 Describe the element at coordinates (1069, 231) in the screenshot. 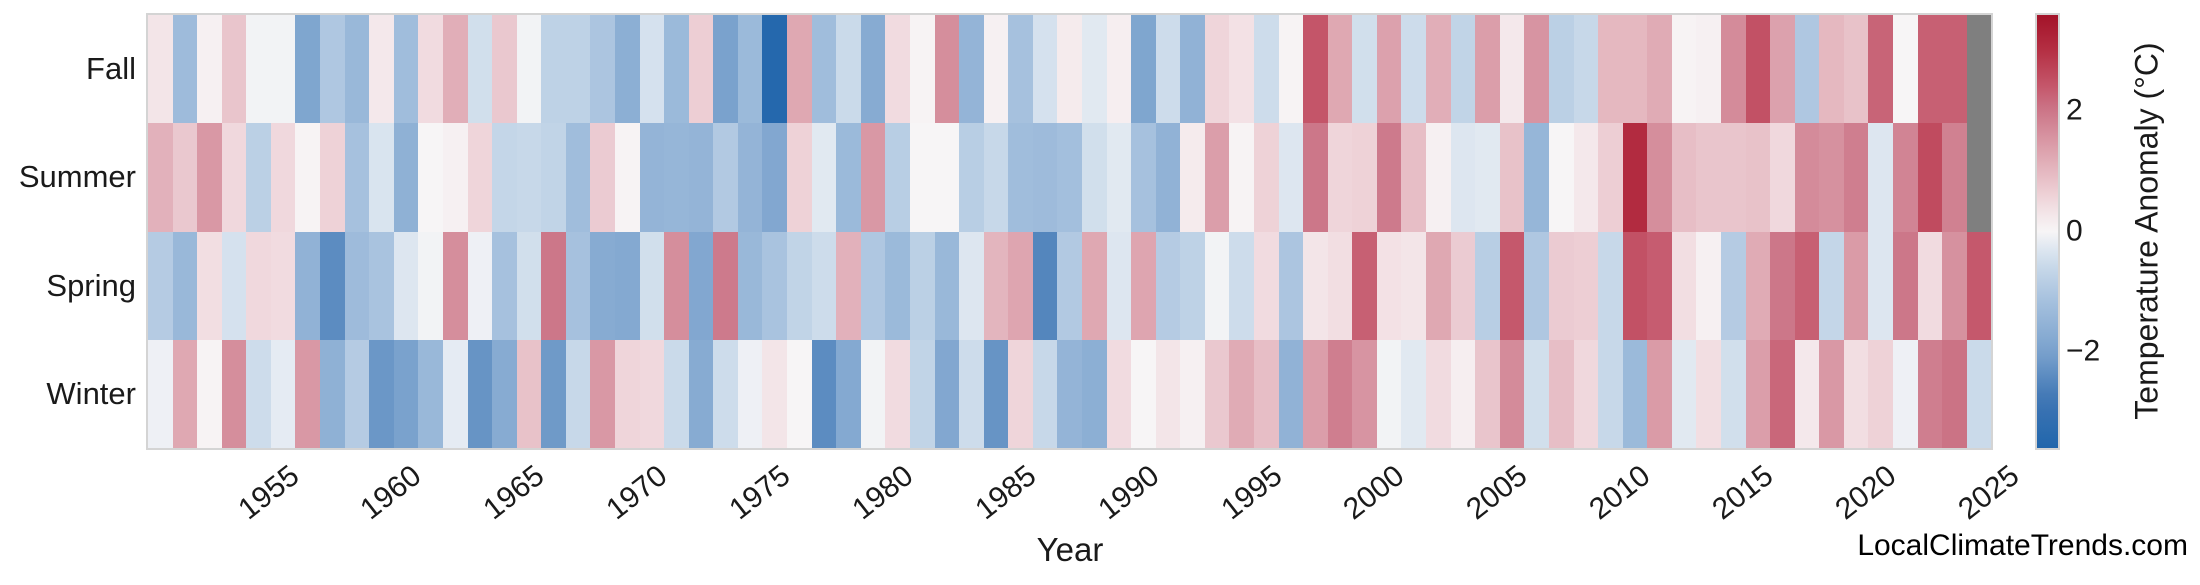

I see `heatmap-column-1988` at that location.